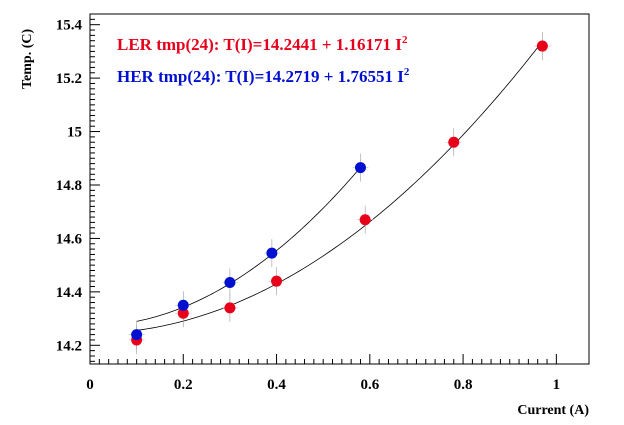  I want to click on annotation-ler-text: LER tmp(24): T(I)=14.2441 + 1.16171 I, so click(259, 44).